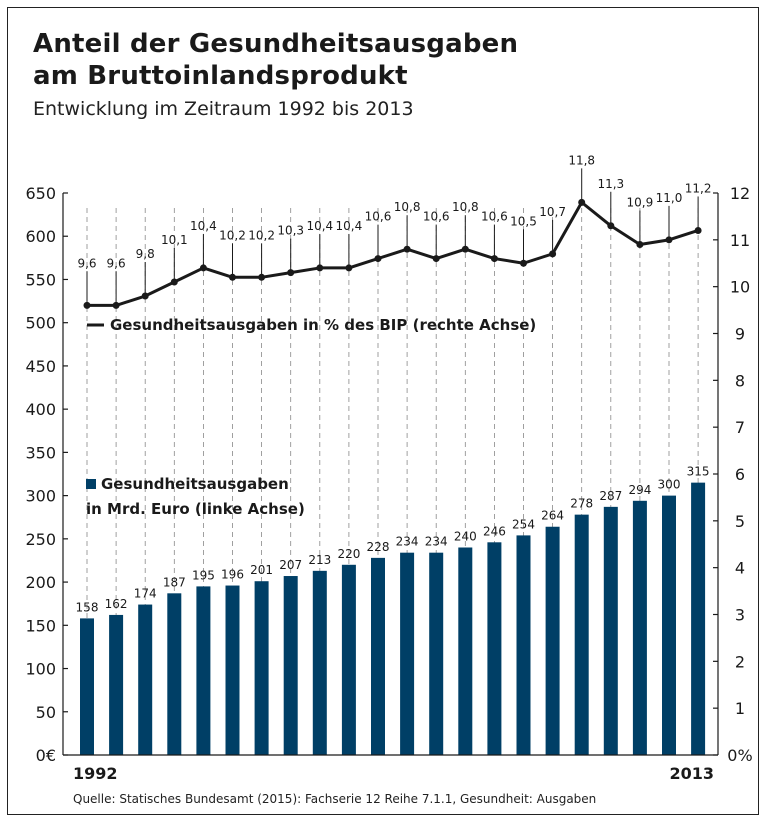 The width and height of the screenshot is (769, 822). I want to click on bar-label-2001: 220, so click(348, 554).